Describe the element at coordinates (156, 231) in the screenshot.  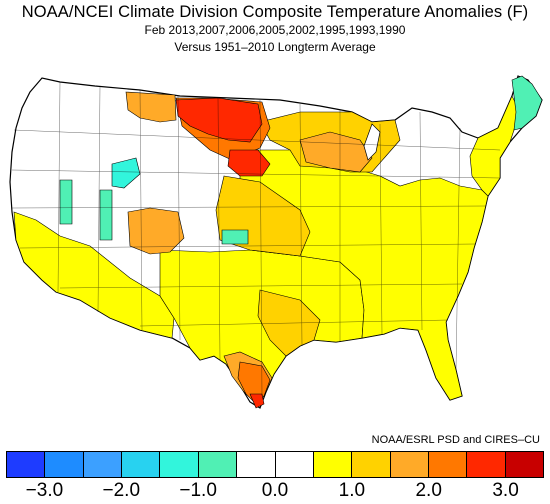
I see `region-colorado-orange` at that location.